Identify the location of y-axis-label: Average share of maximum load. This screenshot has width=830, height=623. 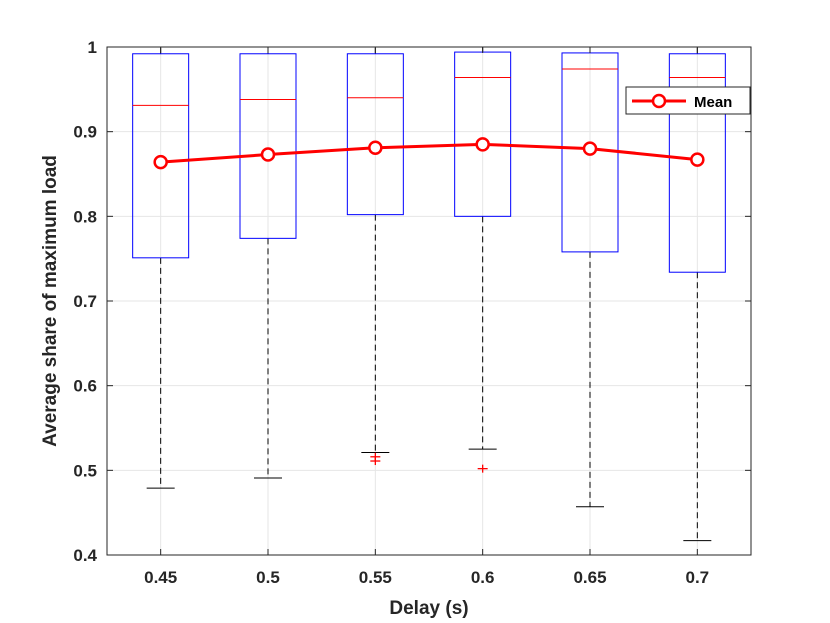
(50, 301).